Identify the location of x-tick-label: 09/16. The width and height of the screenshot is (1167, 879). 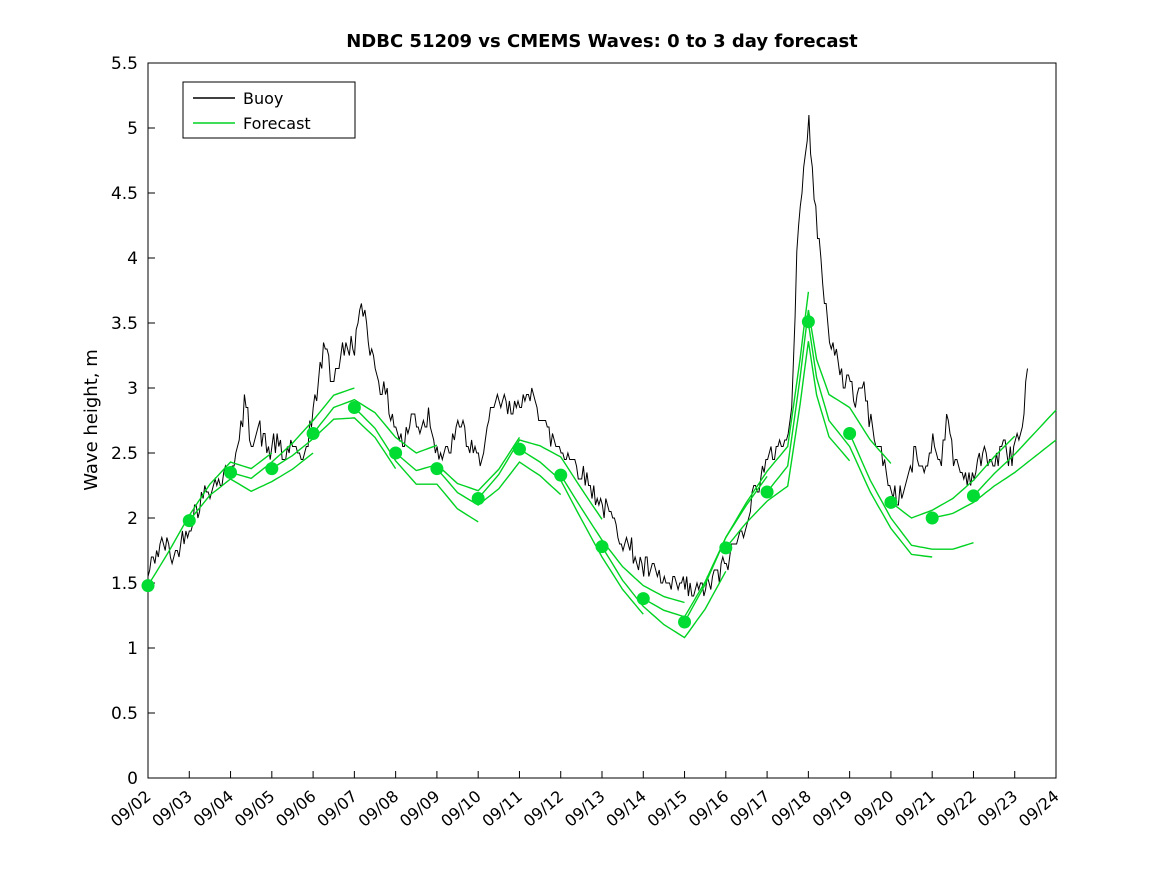
(709, 809).